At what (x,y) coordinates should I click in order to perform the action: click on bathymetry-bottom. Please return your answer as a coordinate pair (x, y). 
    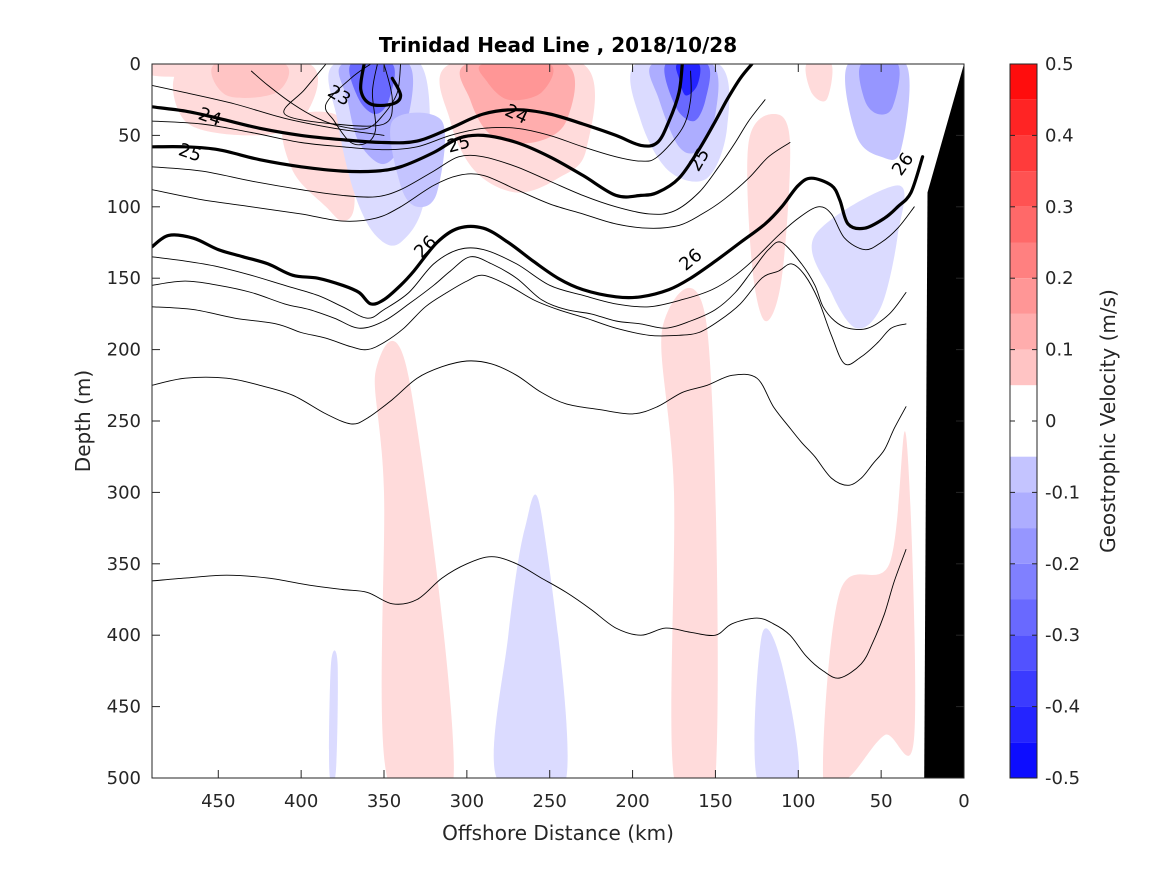
    Looking at the image, I should click on (944, 421).